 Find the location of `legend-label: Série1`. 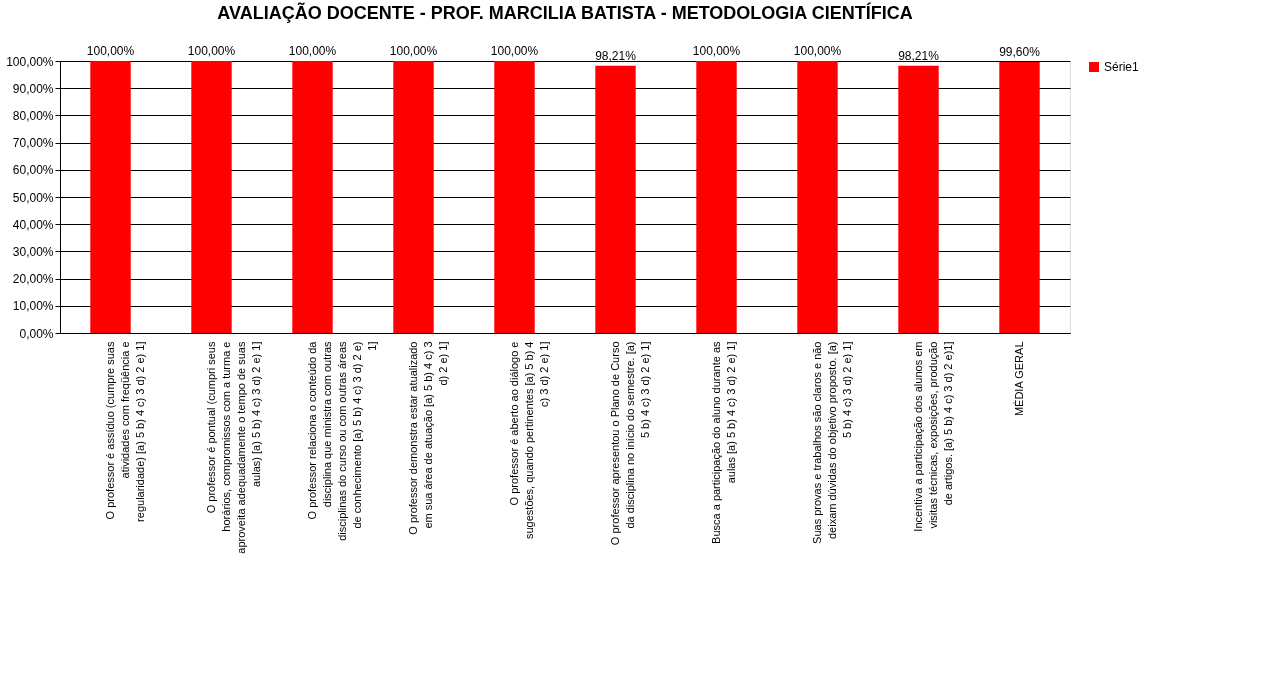

legend-label: Série1 is located at coordinates (1122, 67).